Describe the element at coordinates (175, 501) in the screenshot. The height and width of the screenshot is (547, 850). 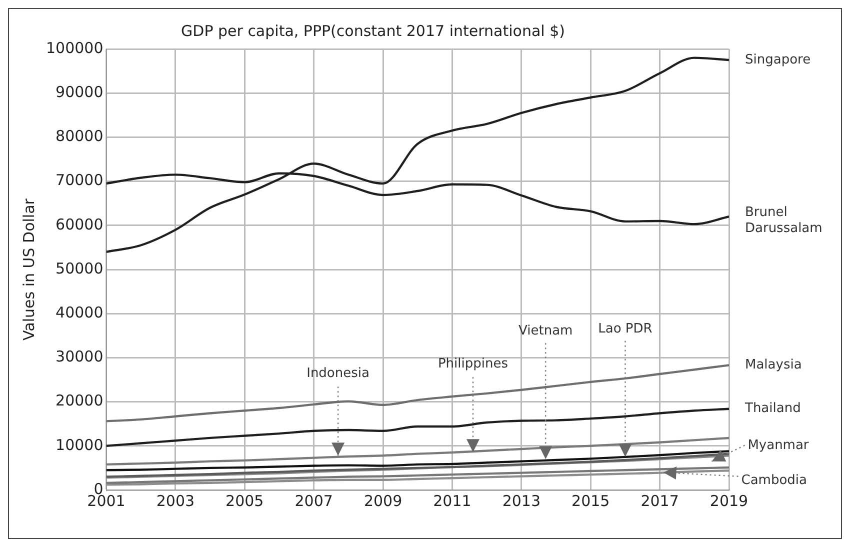
I see `x-tick-label: 2003` at that location.